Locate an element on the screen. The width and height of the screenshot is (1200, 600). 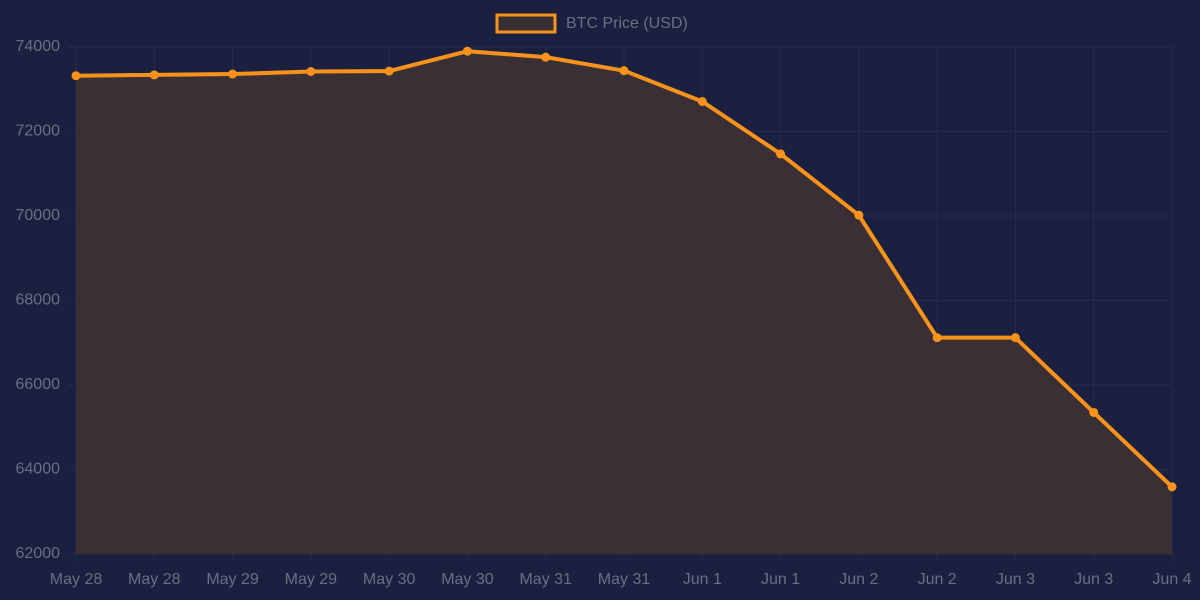
x-tick-label: Jun 4 is located at coordinates (1171, 579).